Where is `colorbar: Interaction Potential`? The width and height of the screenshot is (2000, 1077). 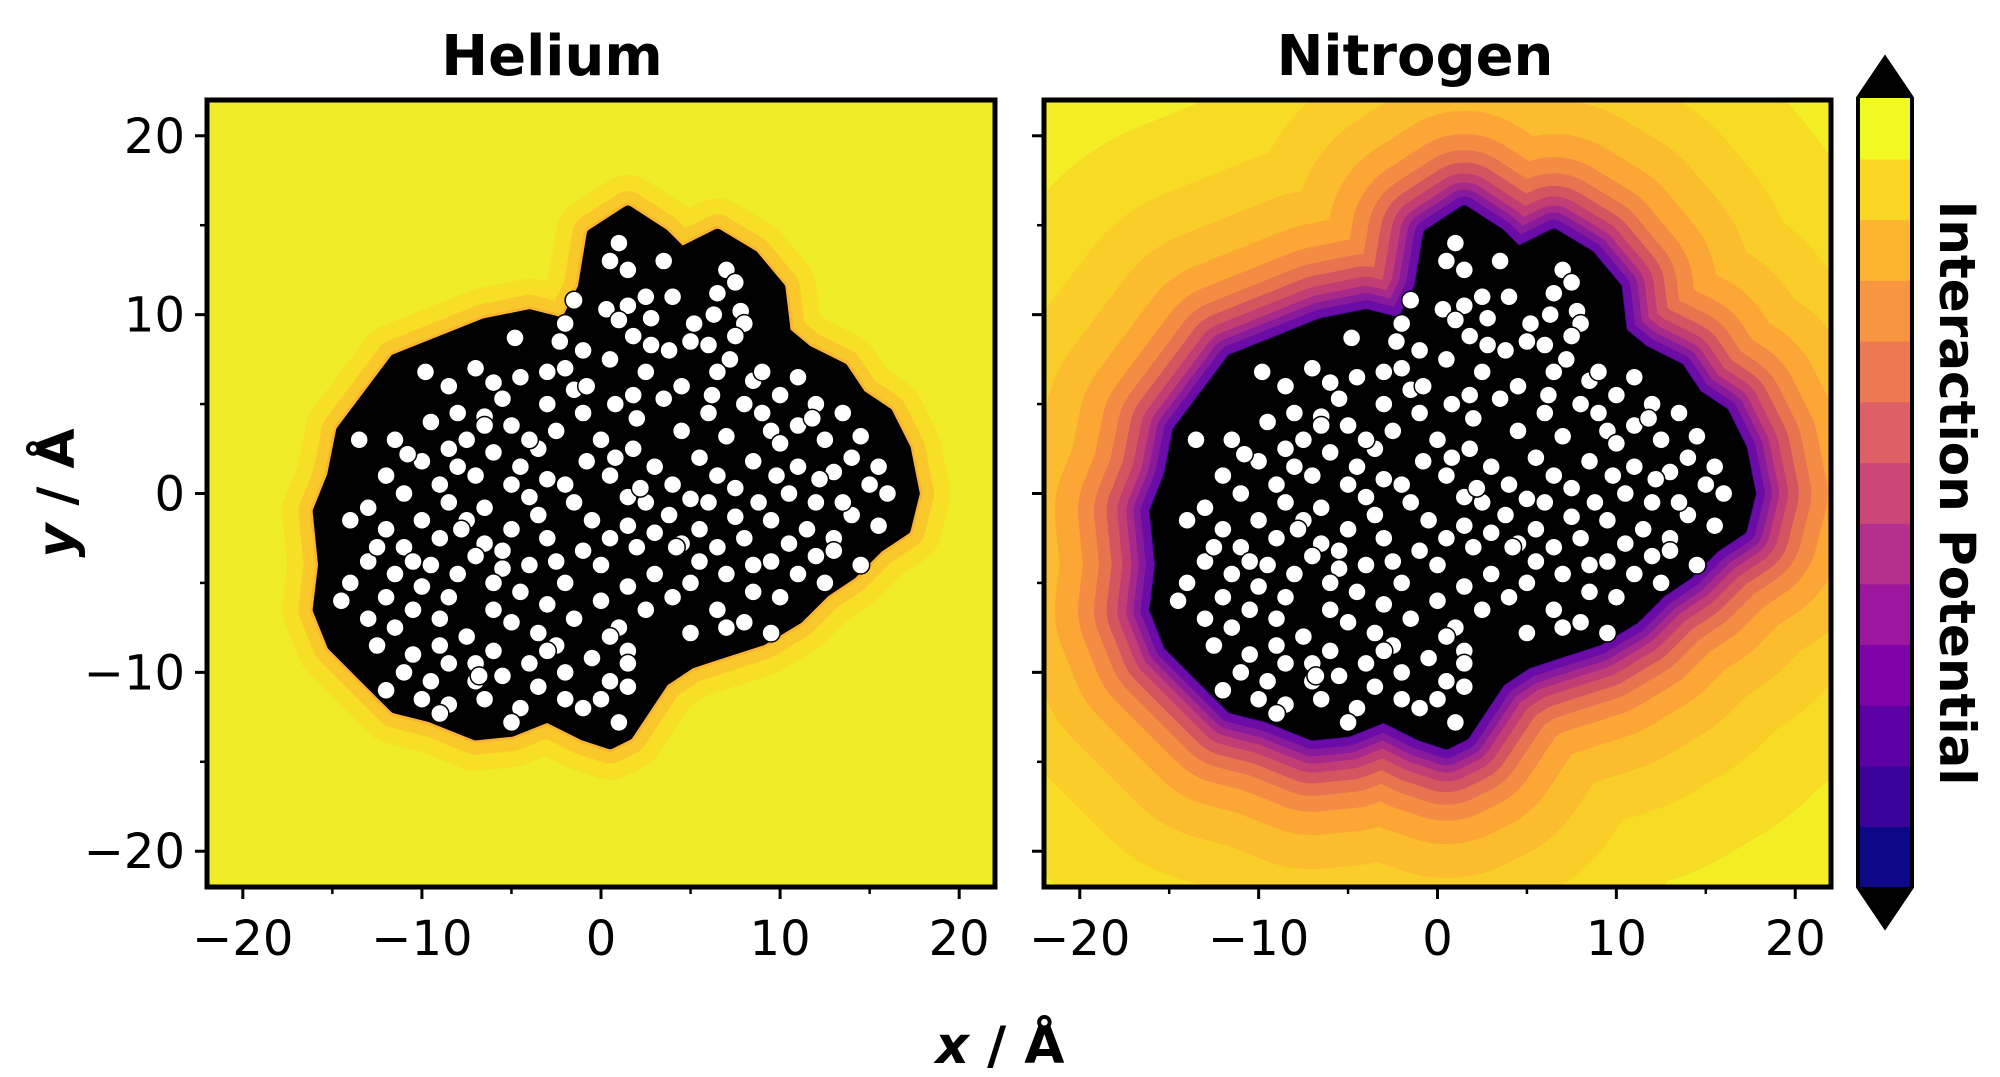 colorbar: Interaction Potential is located at coordinates (1921, 492).